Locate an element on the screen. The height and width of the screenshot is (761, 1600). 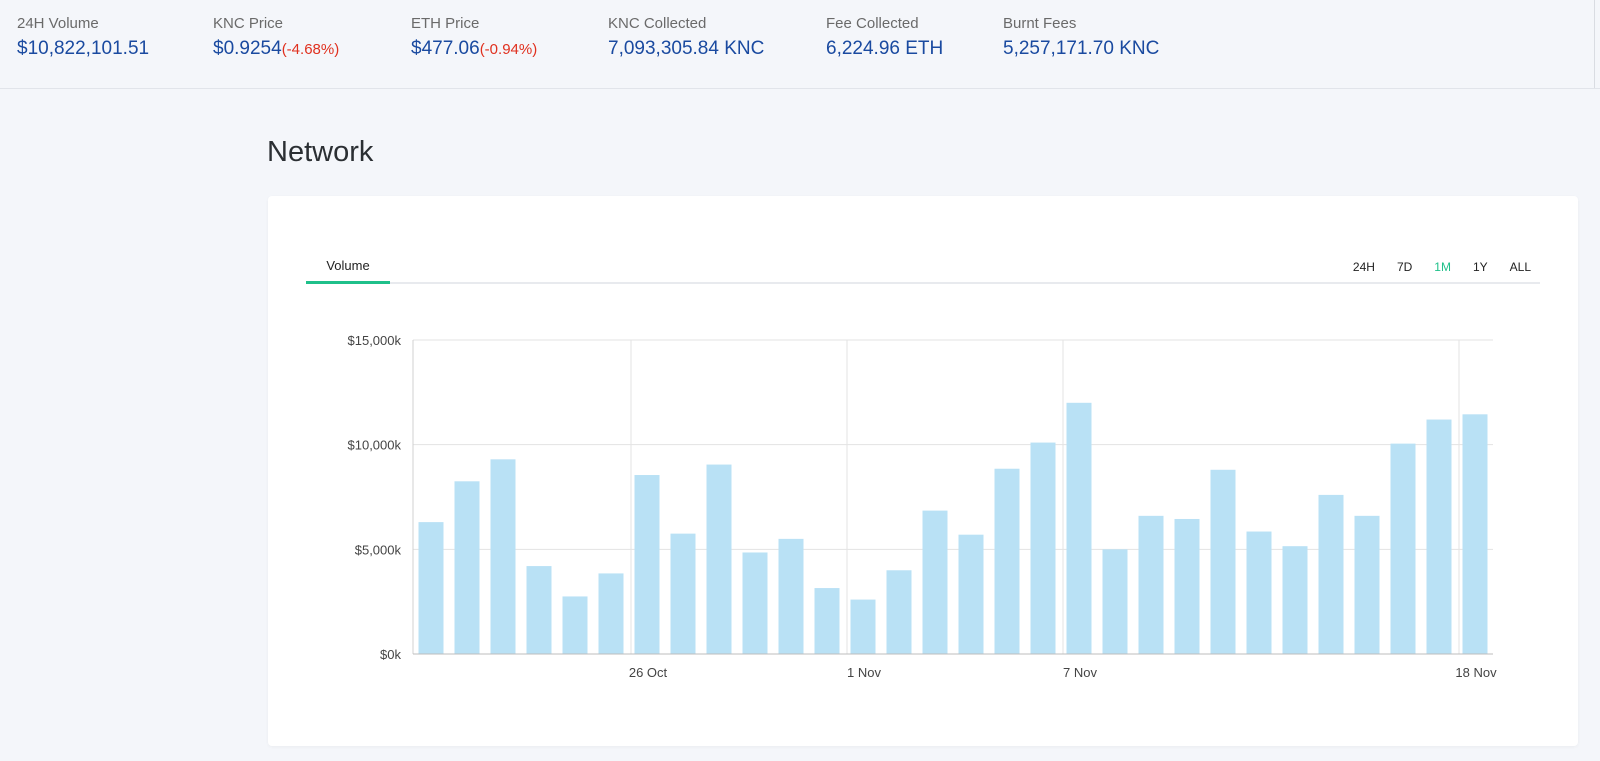
stat-24h-volume: 24H Volume $10,822,101.51 is located at coordinates (83, 37).